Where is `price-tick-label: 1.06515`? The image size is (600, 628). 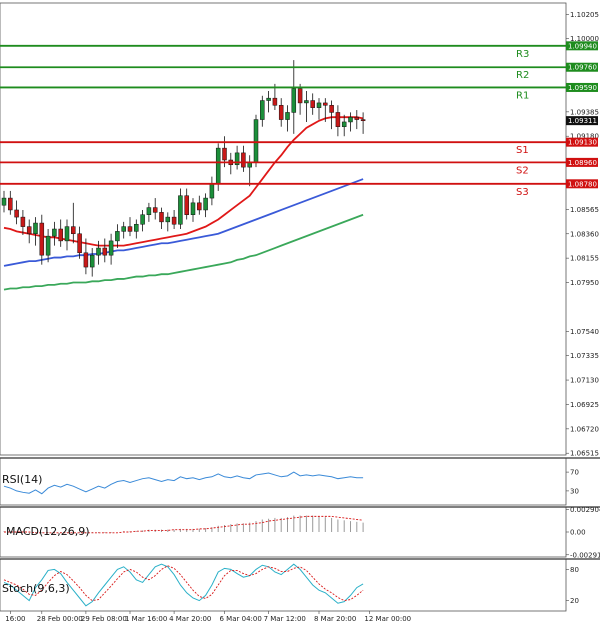
price-tick-label: 1.06515 is located at coordinates (584, 454).